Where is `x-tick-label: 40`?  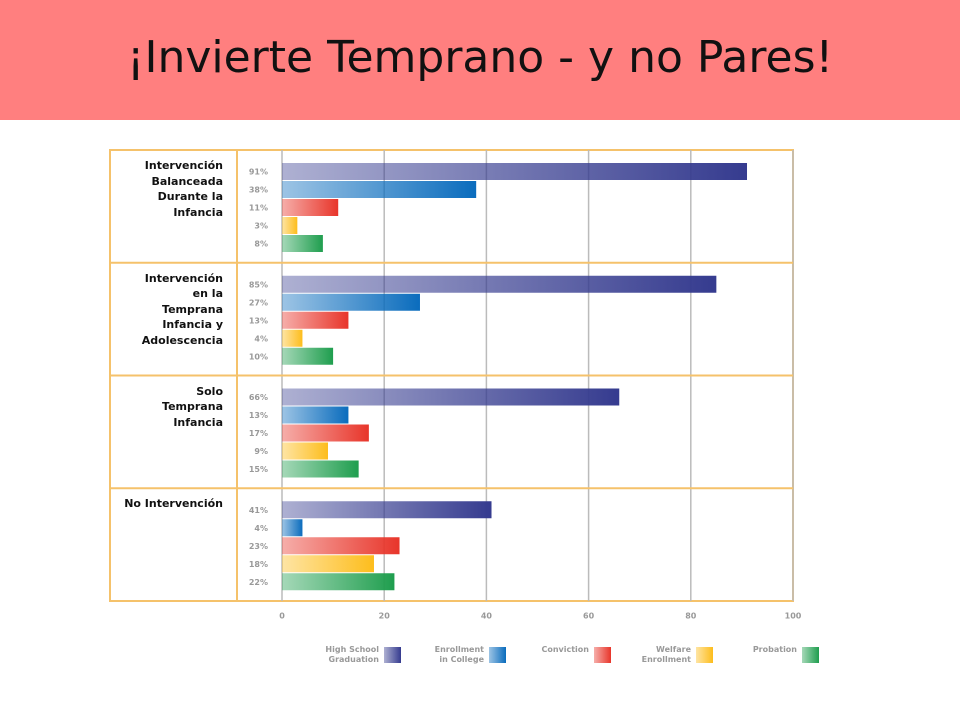 x-tick-label: 40 is located at coordinates (487, 616).